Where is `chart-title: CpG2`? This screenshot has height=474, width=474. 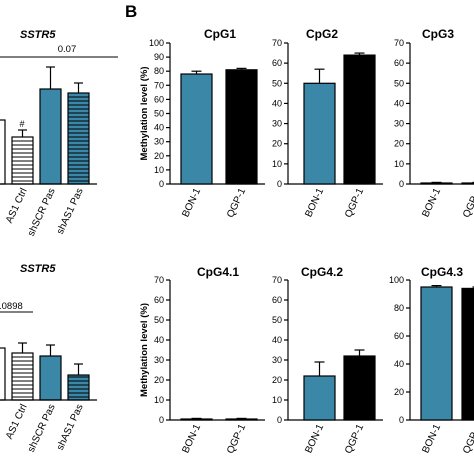
chart-title: CpG2 is located at coordinates (322, 34).